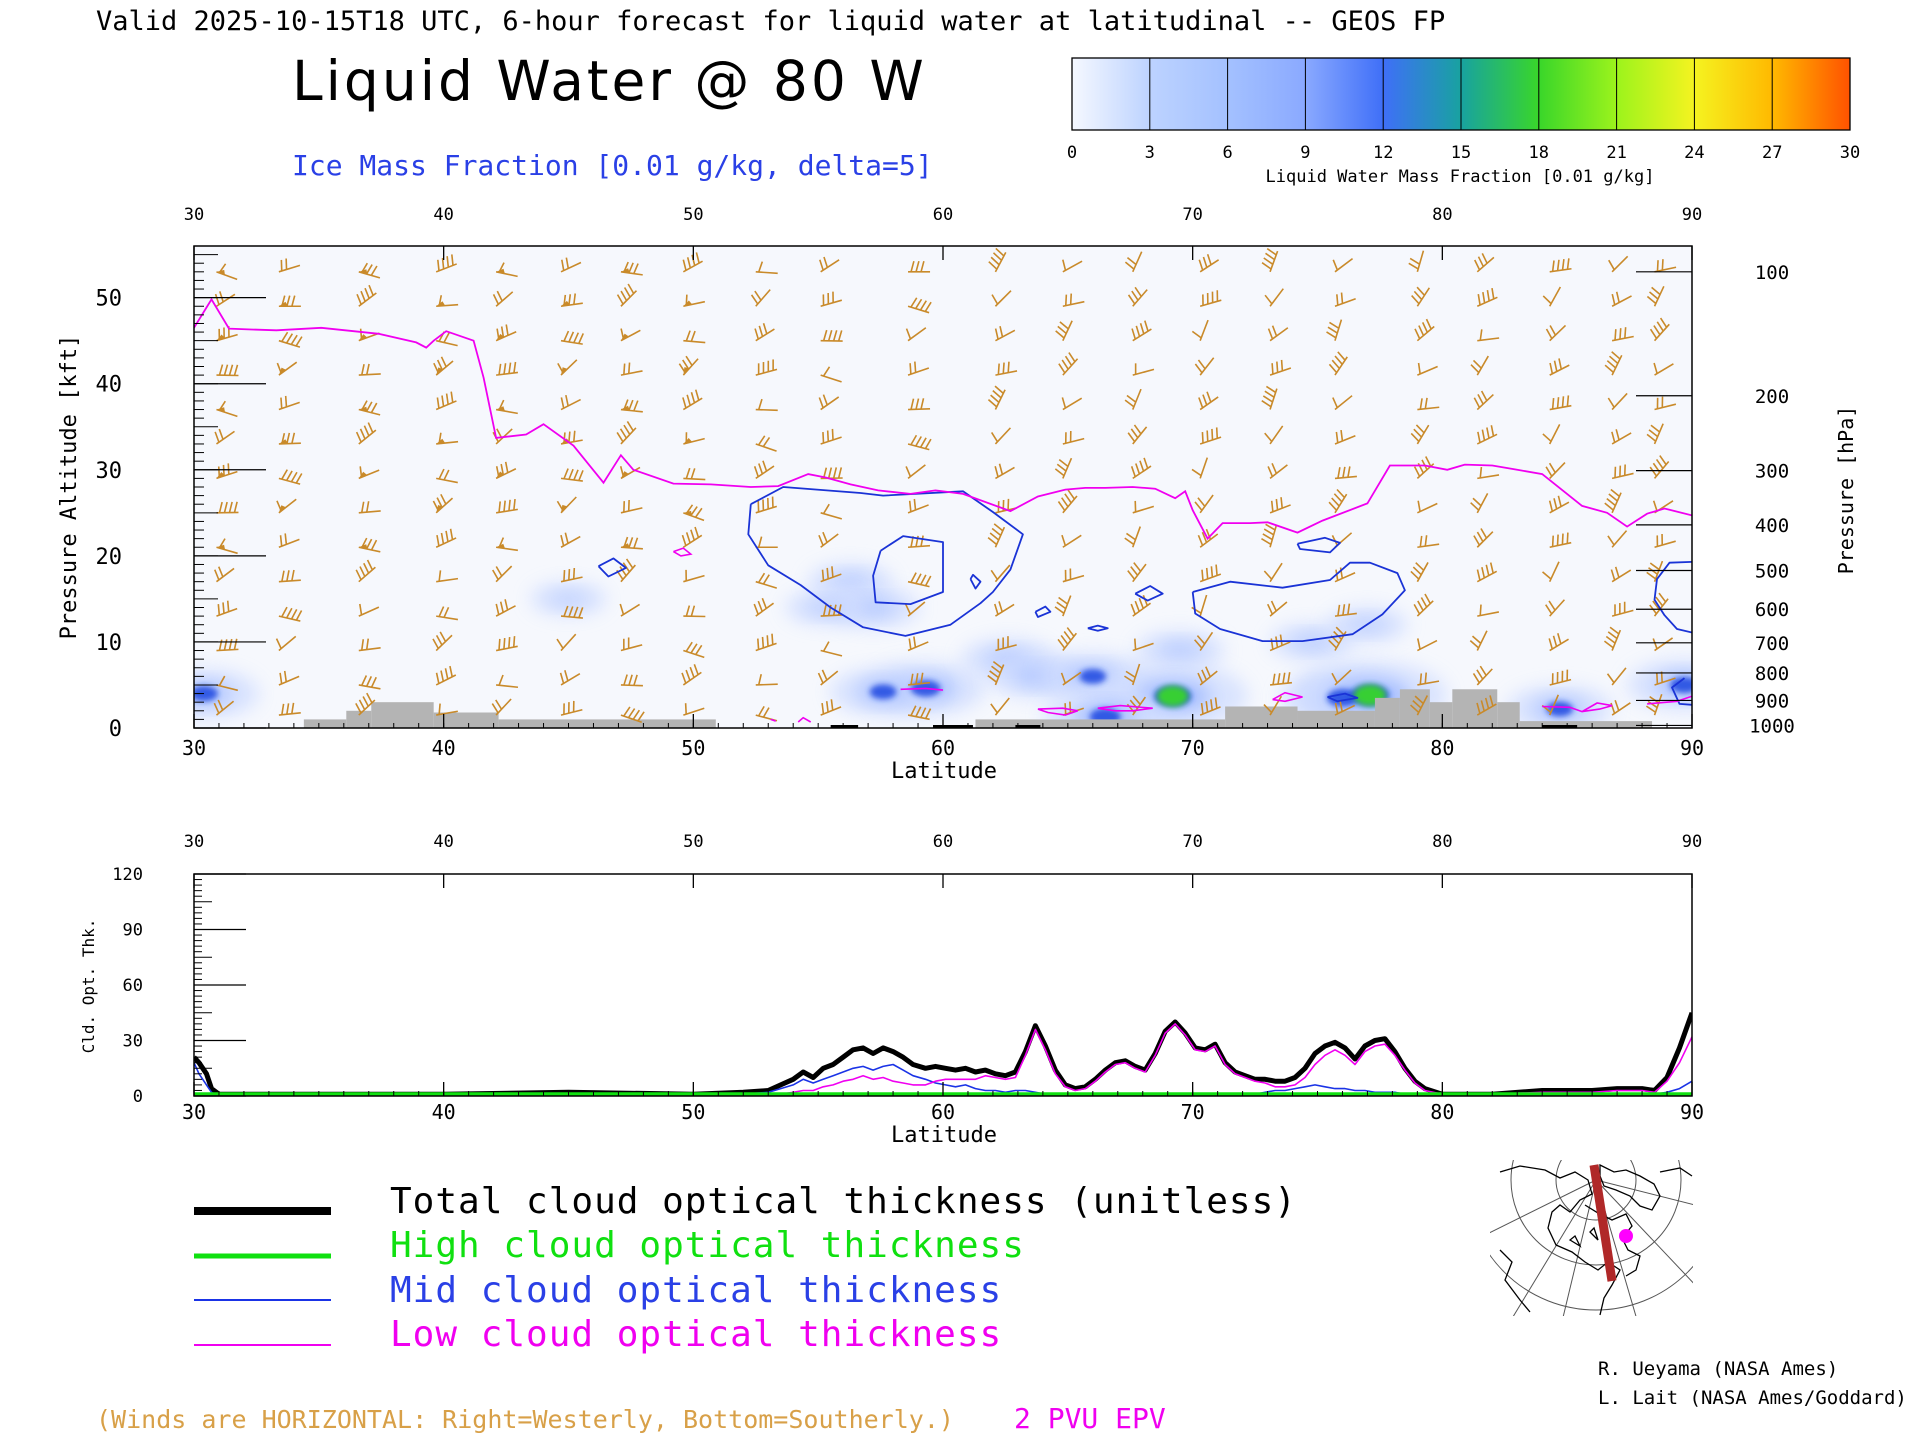 This screenshot has height=1440, width=1920. What do you see at coordinates (1846, 490) in the screenshot?
I see `pressure-axis-label: Pressure [hPa]` at bounding box center [1846, 490].